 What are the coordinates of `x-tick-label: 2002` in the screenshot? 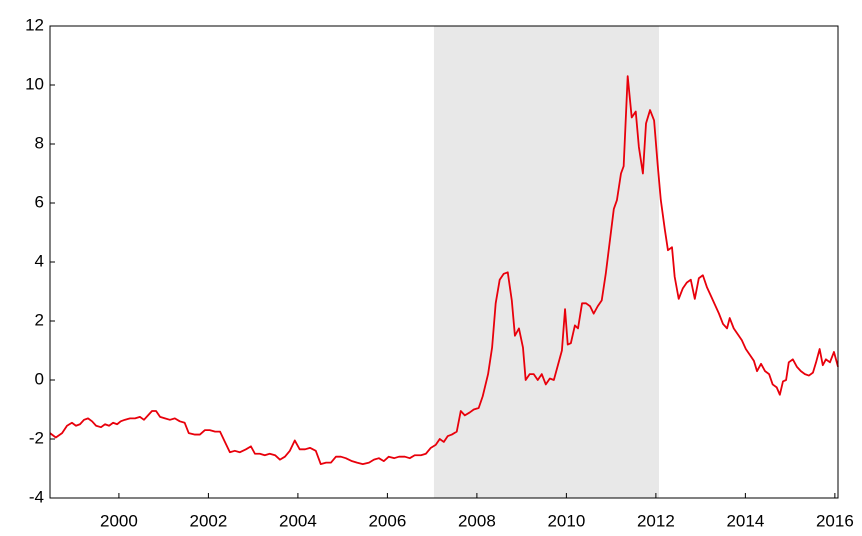 It's located at (208, 520).